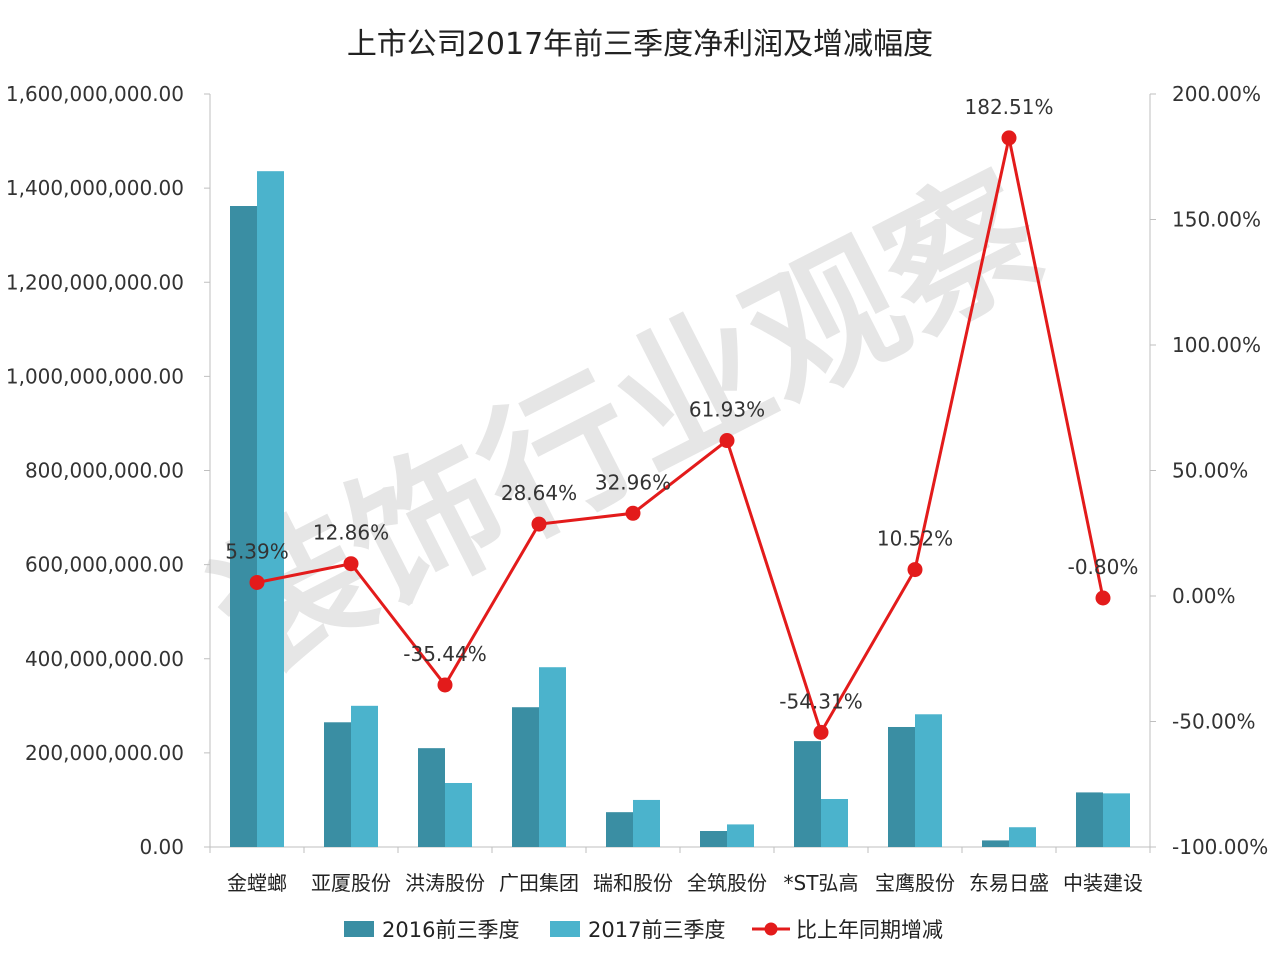 This screenshot has height=960, width=1280. Describe the element at coordinates (633, 482) in the screenshot. I see `growth-data-label: 32.96%` at that location.